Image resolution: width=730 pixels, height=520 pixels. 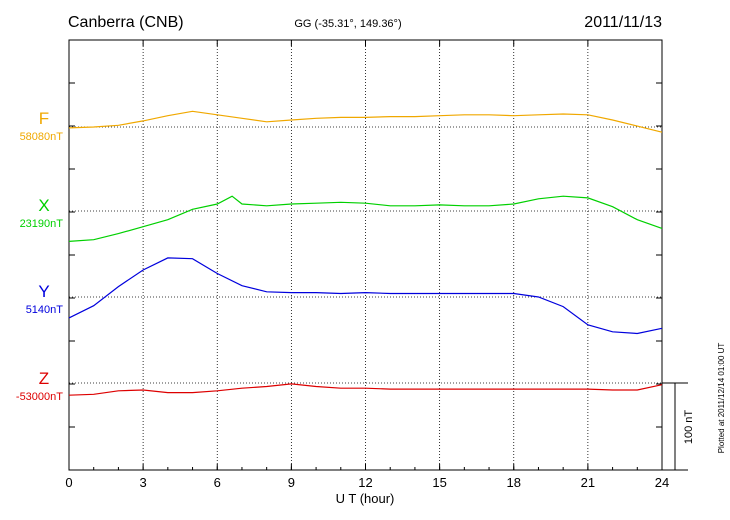 I want to click on plot-date: 2011/11/13, so click(x=623, y=22).